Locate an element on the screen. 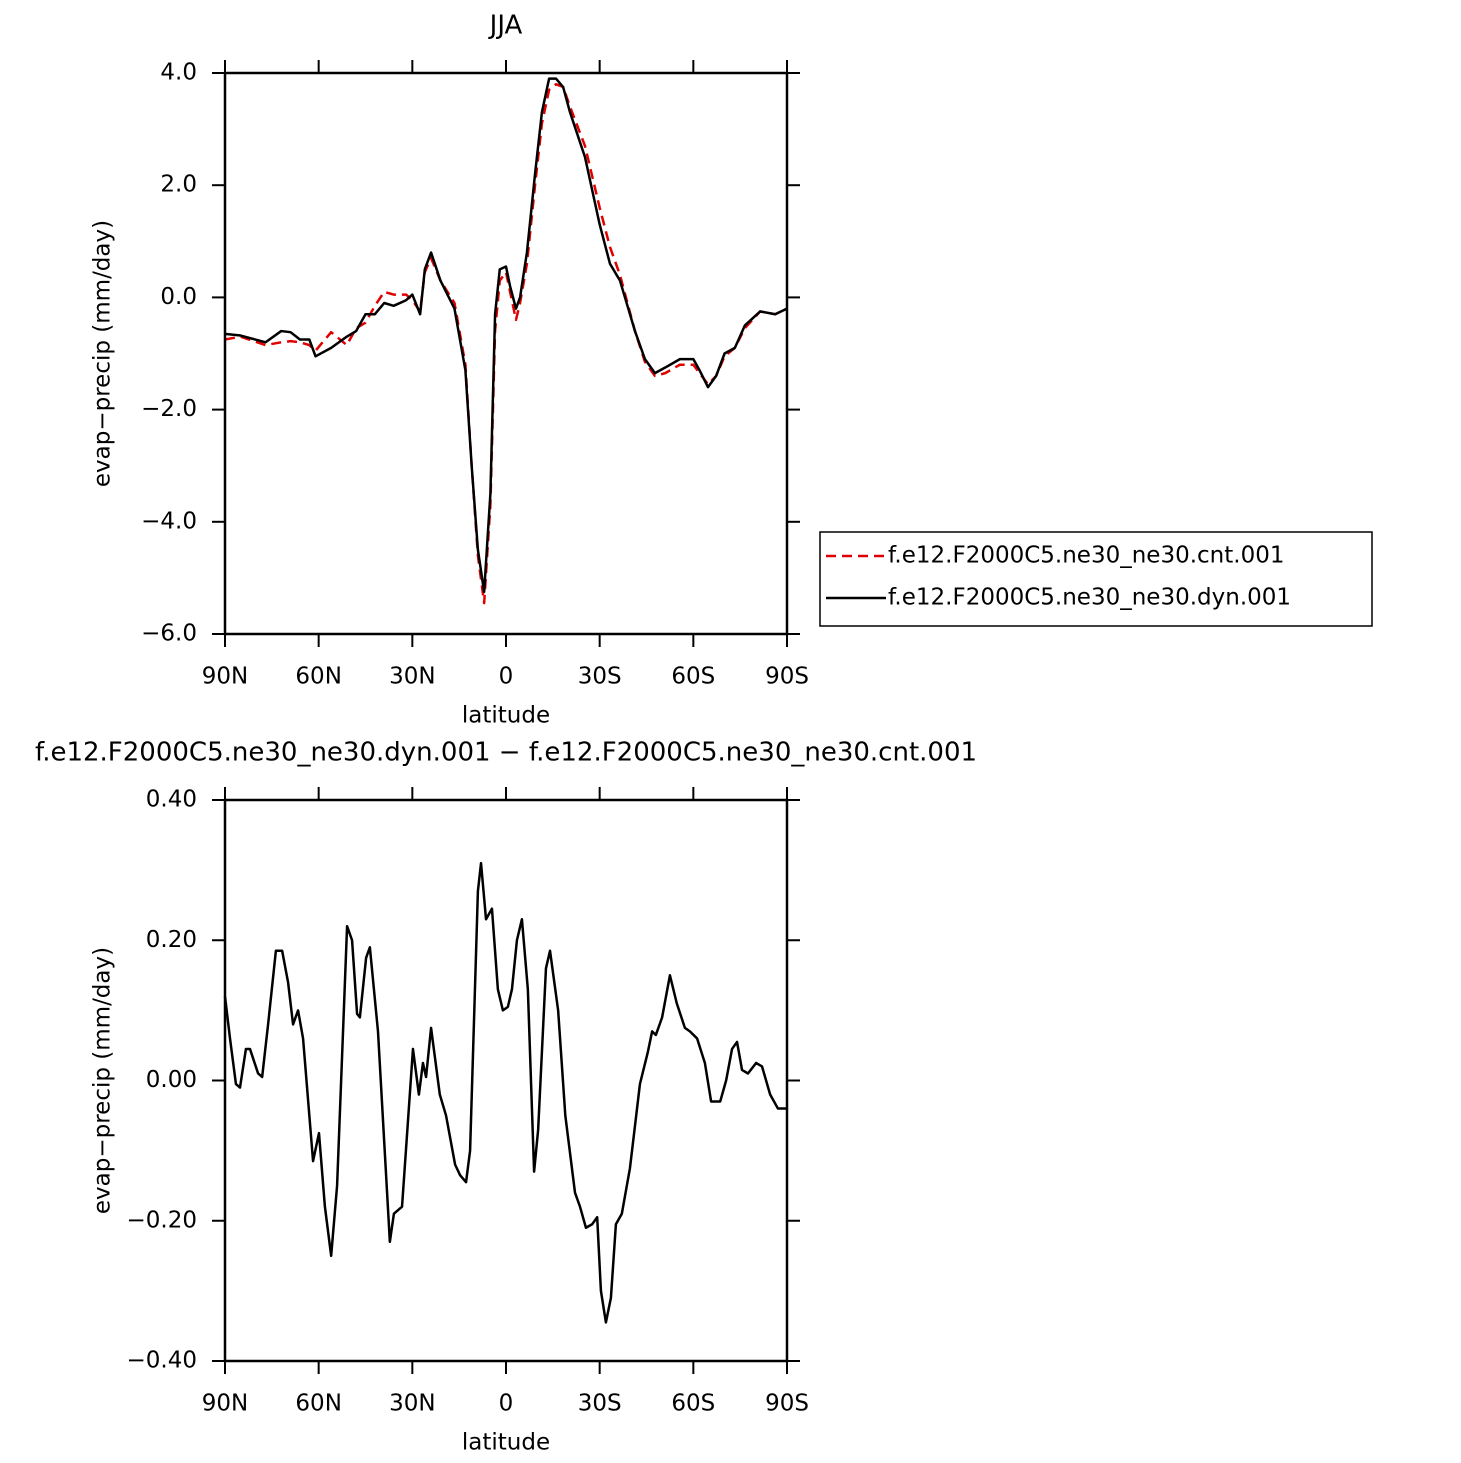 The height and width of the screenshot is (1463, 1461). y-tick-label: −2.0 is located at coordinates (169, 409).